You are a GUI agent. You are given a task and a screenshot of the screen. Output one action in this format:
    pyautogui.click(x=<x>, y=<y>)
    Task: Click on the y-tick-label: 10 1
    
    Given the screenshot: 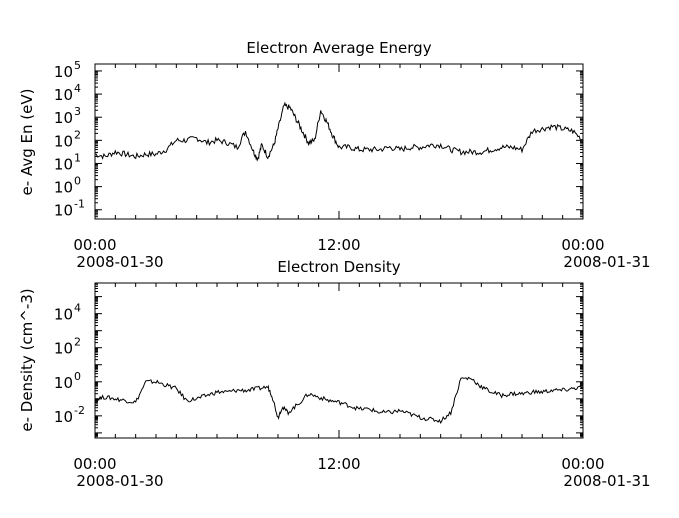 What is the action you would take?
    pyautogui.click(x=67, y=162)
    